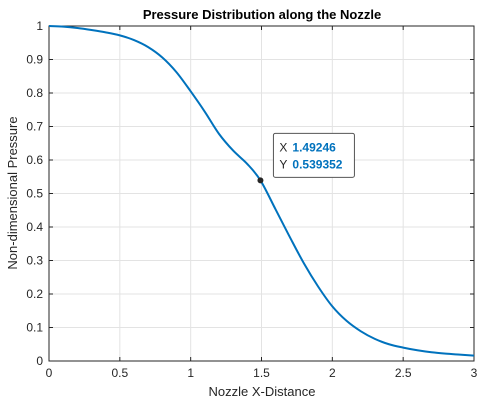 The width and height of the screenshot is (491, 400). I want to click on x-axis-label: Nozzle X-Distance, so click(262, 391).